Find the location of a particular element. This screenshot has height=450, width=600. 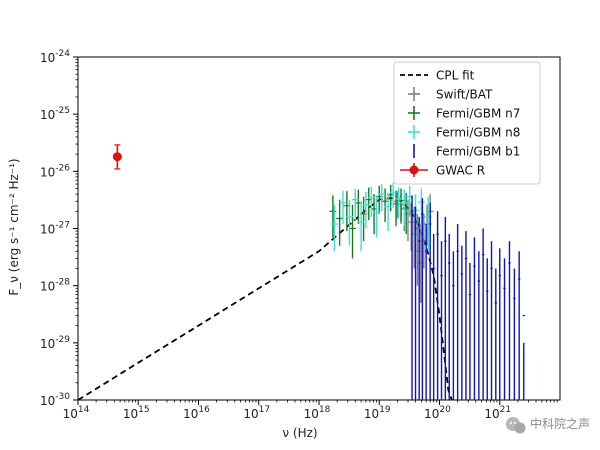

legend-item: Fermi/GBM n7 is located at coordinates (464, 113).